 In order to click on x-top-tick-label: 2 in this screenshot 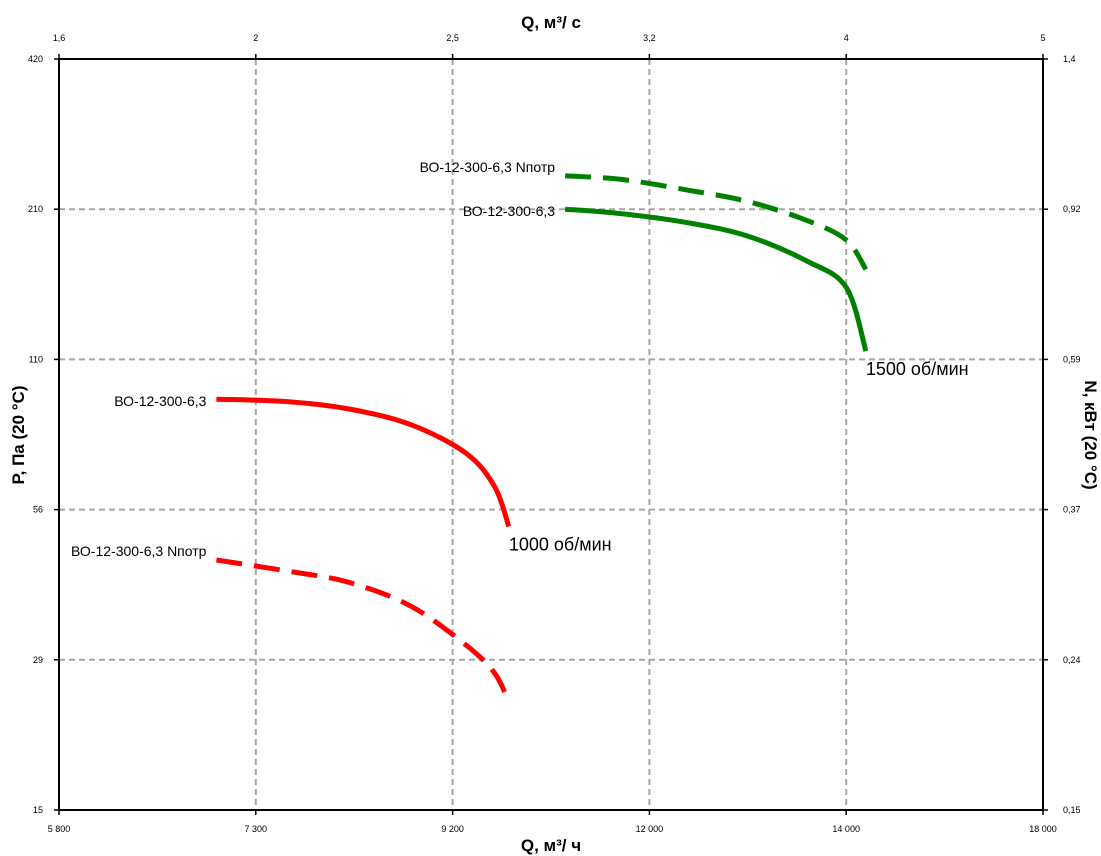, I will do `click(255, 38)`.